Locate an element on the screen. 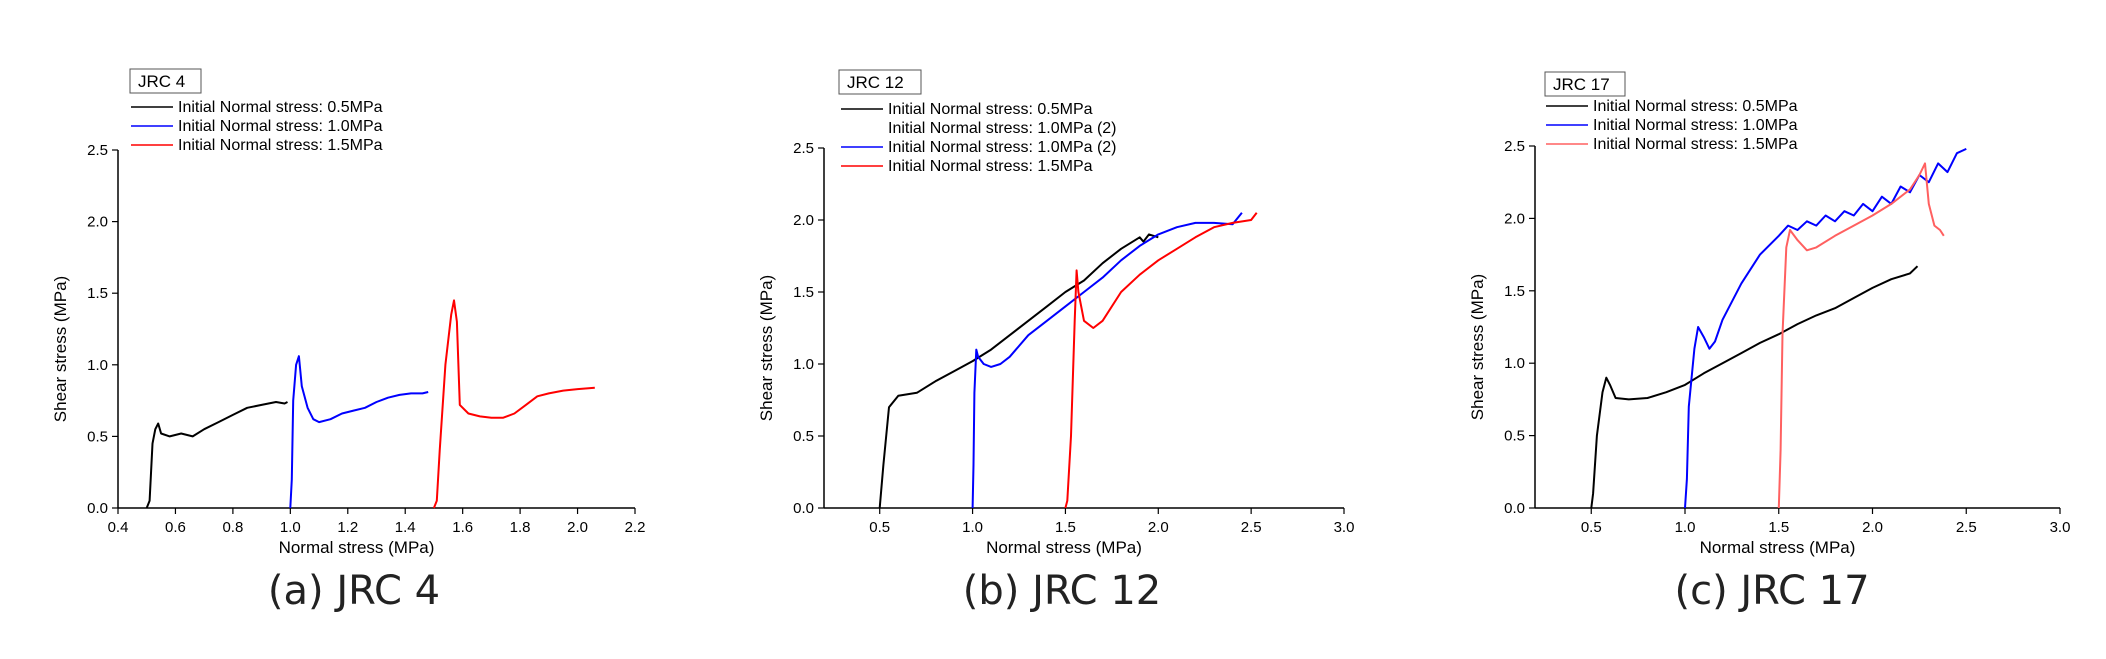  caption-b: (b) JRC 12 is located at coordinates (1062, 591).